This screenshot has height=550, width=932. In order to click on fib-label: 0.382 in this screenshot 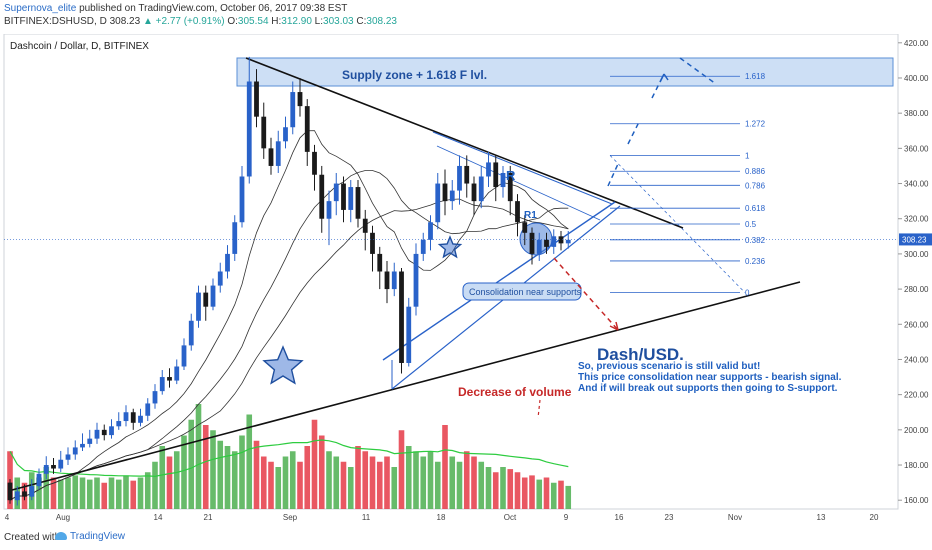, I will do `click(755, 240)`.